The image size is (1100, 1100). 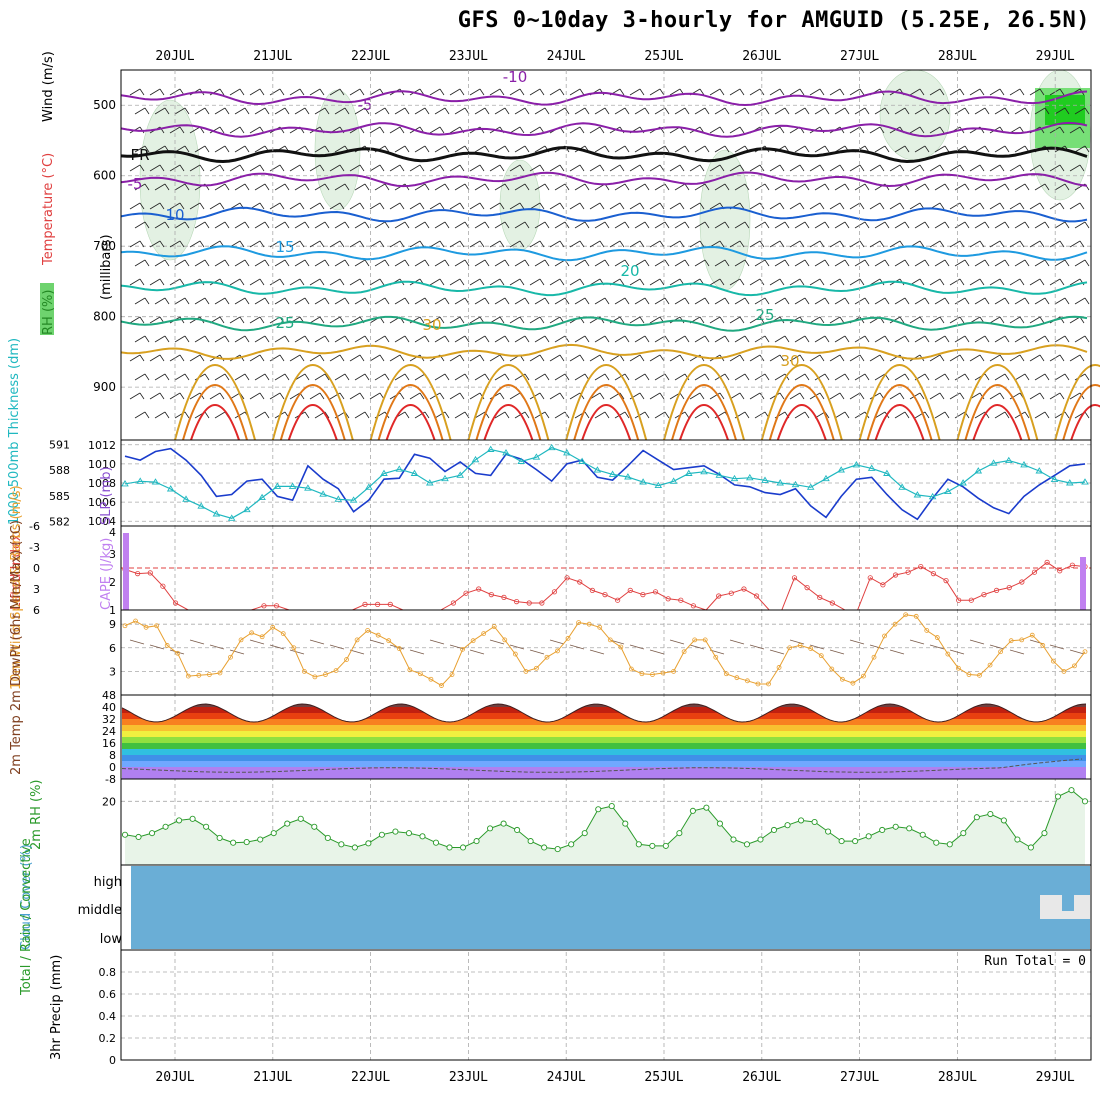 I want to click on wind-axis-title-part: Wind (m/s), so click(x=48, y=86).